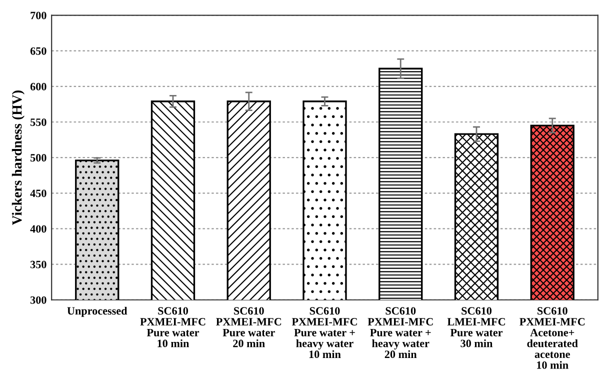  I want to click on y-tick-label: 600, so click(38, 86).